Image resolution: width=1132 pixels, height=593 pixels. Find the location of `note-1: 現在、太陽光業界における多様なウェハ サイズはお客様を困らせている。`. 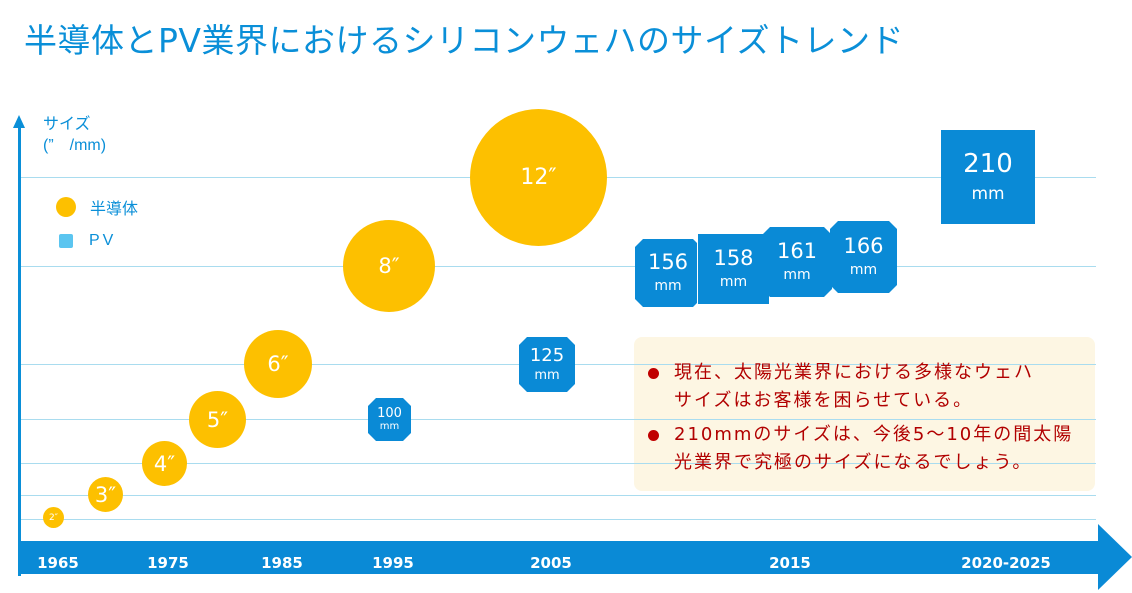

note-1: 現在、太陽光業界における多様なウェハ サイズはお客様を困らせている。 is located at coordinates (854, 387).